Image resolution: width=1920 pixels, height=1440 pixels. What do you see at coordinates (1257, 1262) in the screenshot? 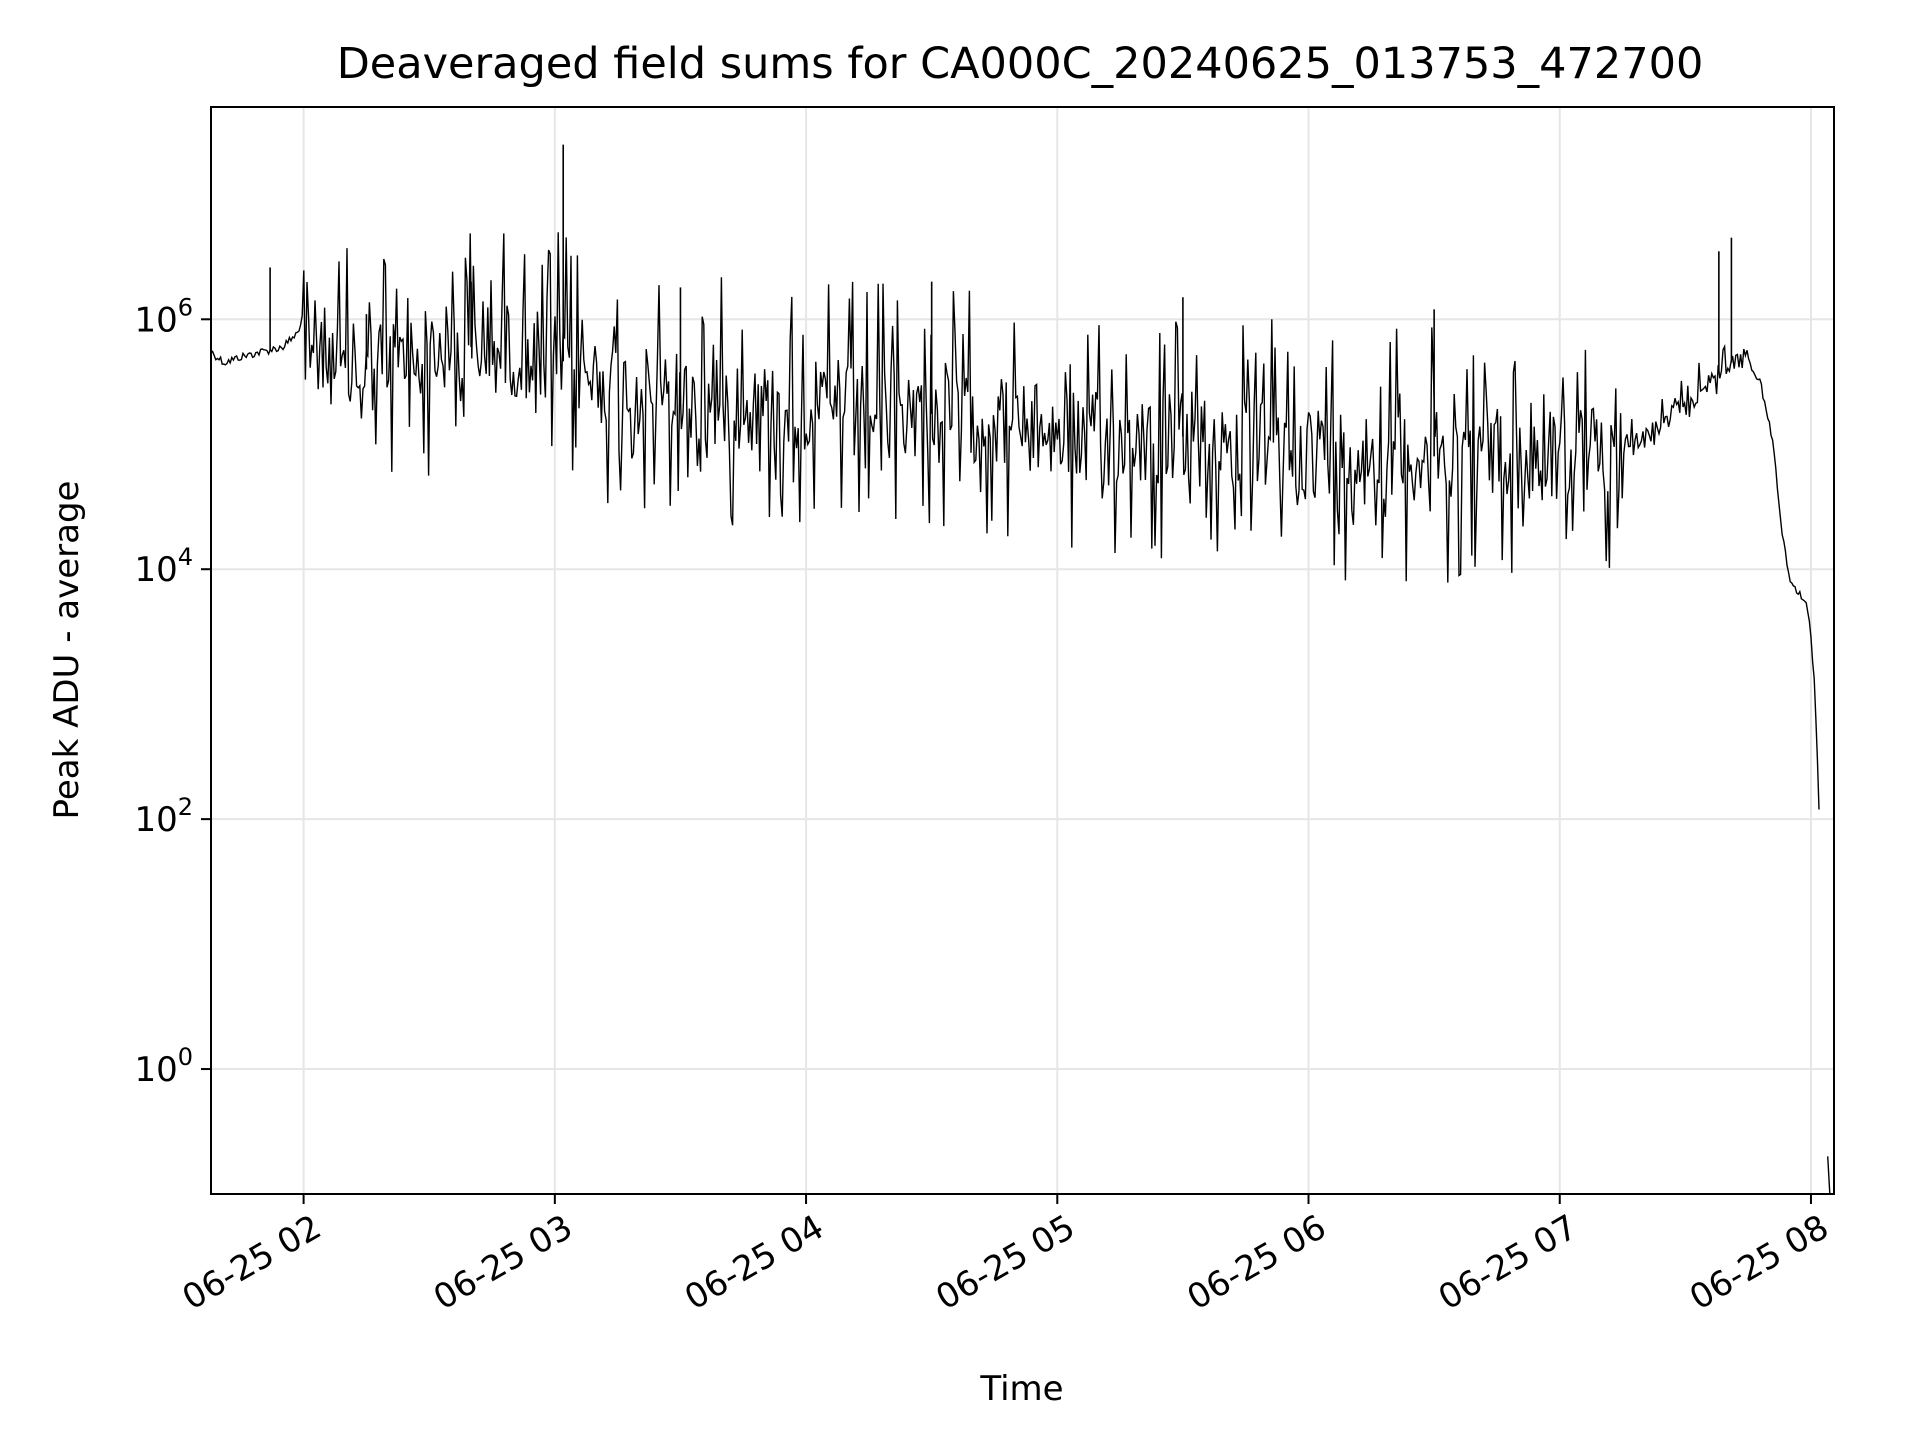
I see `x-tick-label: 06-25 06` at bounding box center [1257, 1262].